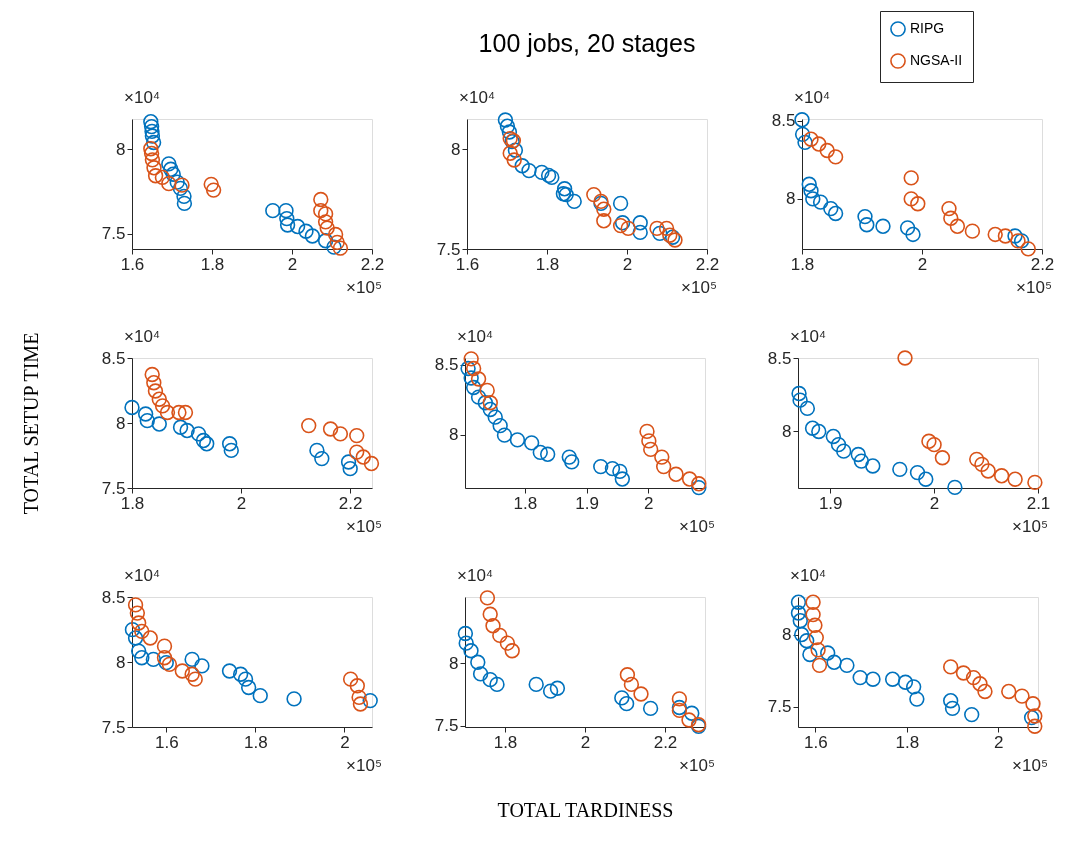 The width and height of the screenshot is (1067, 854). I want to click on x-tick-label: 1.9, so click(587, 503).